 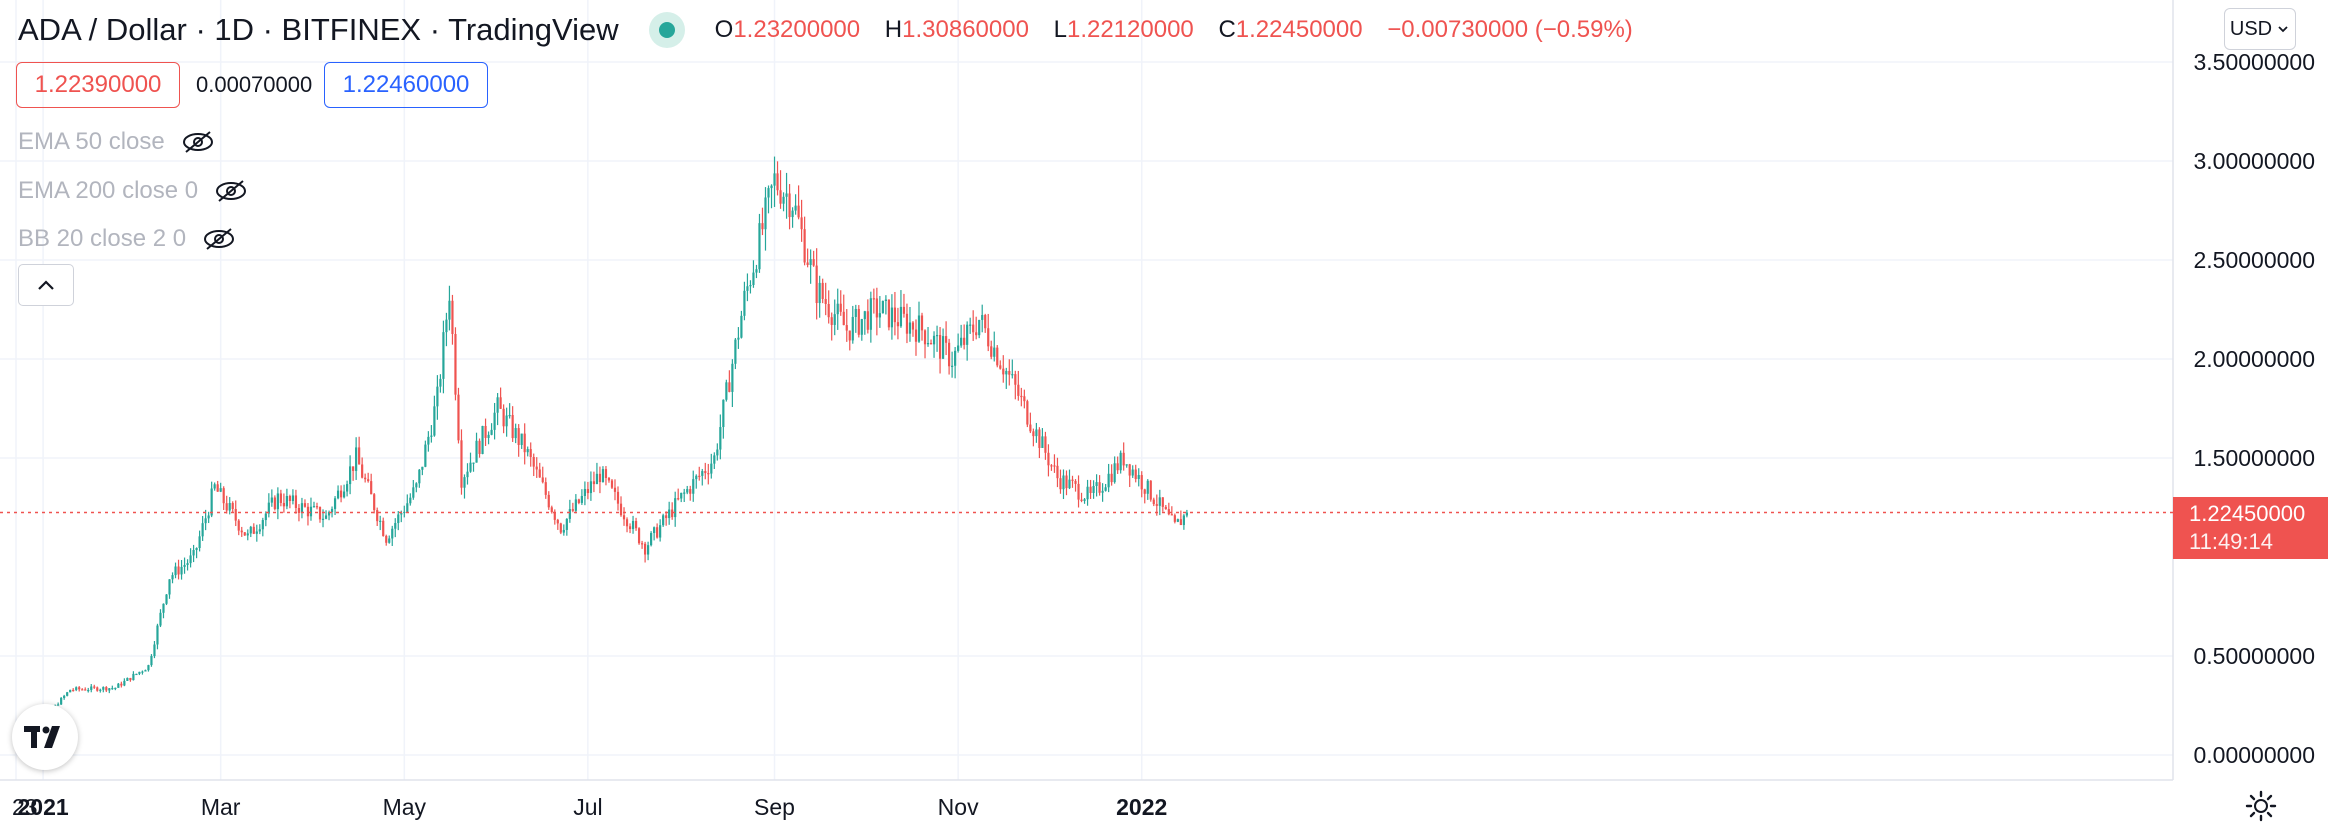 What do you see at coordinates (2261, 806) in the screenshot?
I see `settings-gear-icon` at bounding box center [2261, 806].